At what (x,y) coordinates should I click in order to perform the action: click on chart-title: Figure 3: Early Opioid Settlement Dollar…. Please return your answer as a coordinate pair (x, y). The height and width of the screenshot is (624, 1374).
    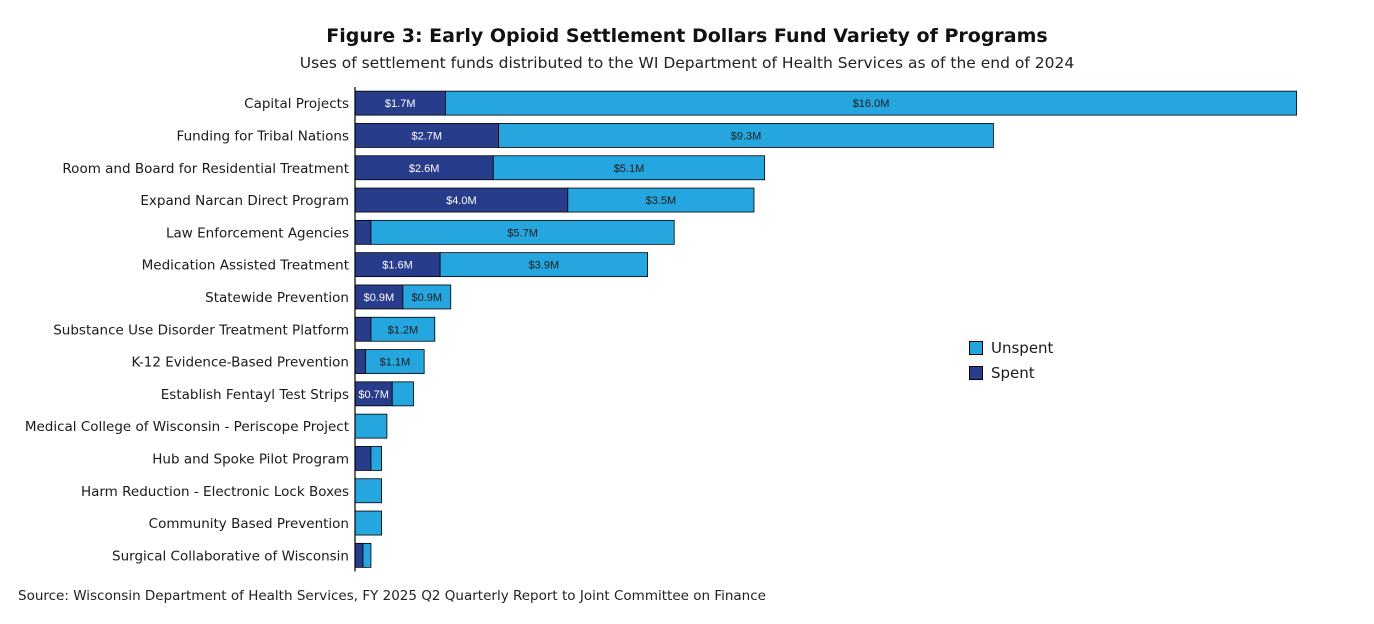
    Looking at the image, I should click on (687, 36).